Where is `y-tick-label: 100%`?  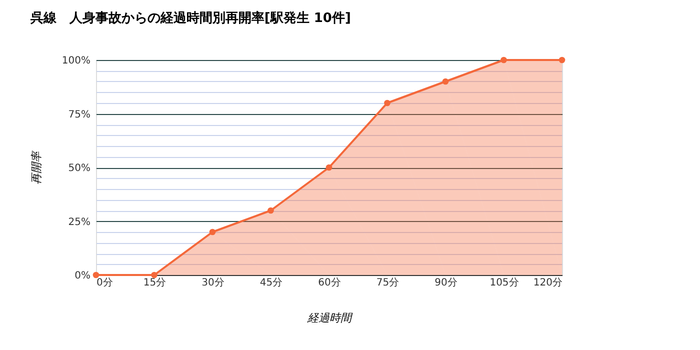
y-tick-label: 100% is located at coordinates (76, 61).